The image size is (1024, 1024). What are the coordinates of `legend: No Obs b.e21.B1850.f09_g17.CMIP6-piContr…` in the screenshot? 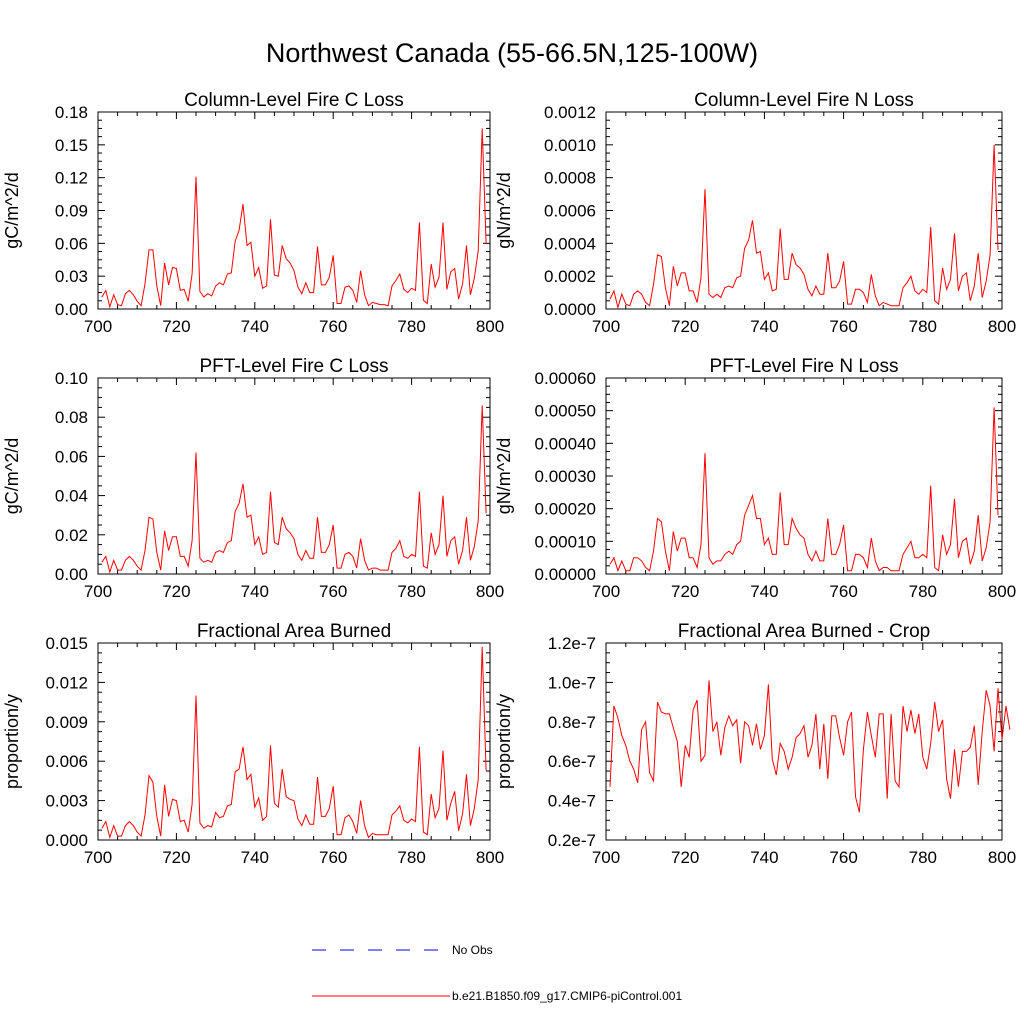 It's located at (497, 973).